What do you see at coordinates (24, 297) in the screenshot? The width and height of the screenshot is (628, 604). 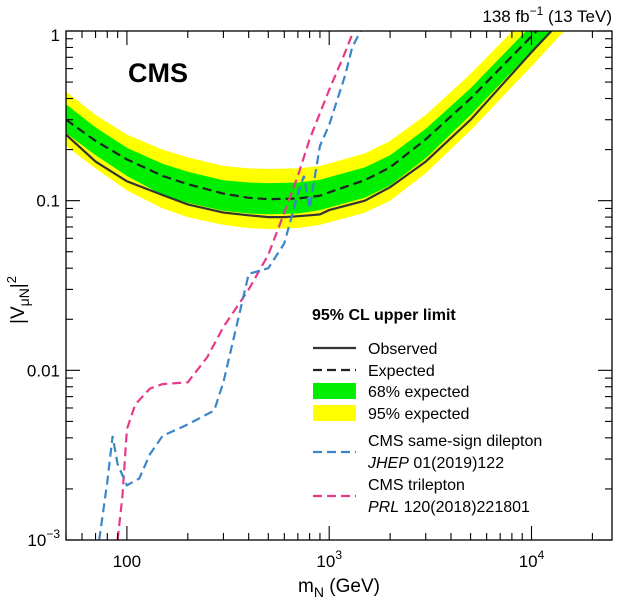 I see `y-axis-title-sub: μN` at bounding box center [24, 297].